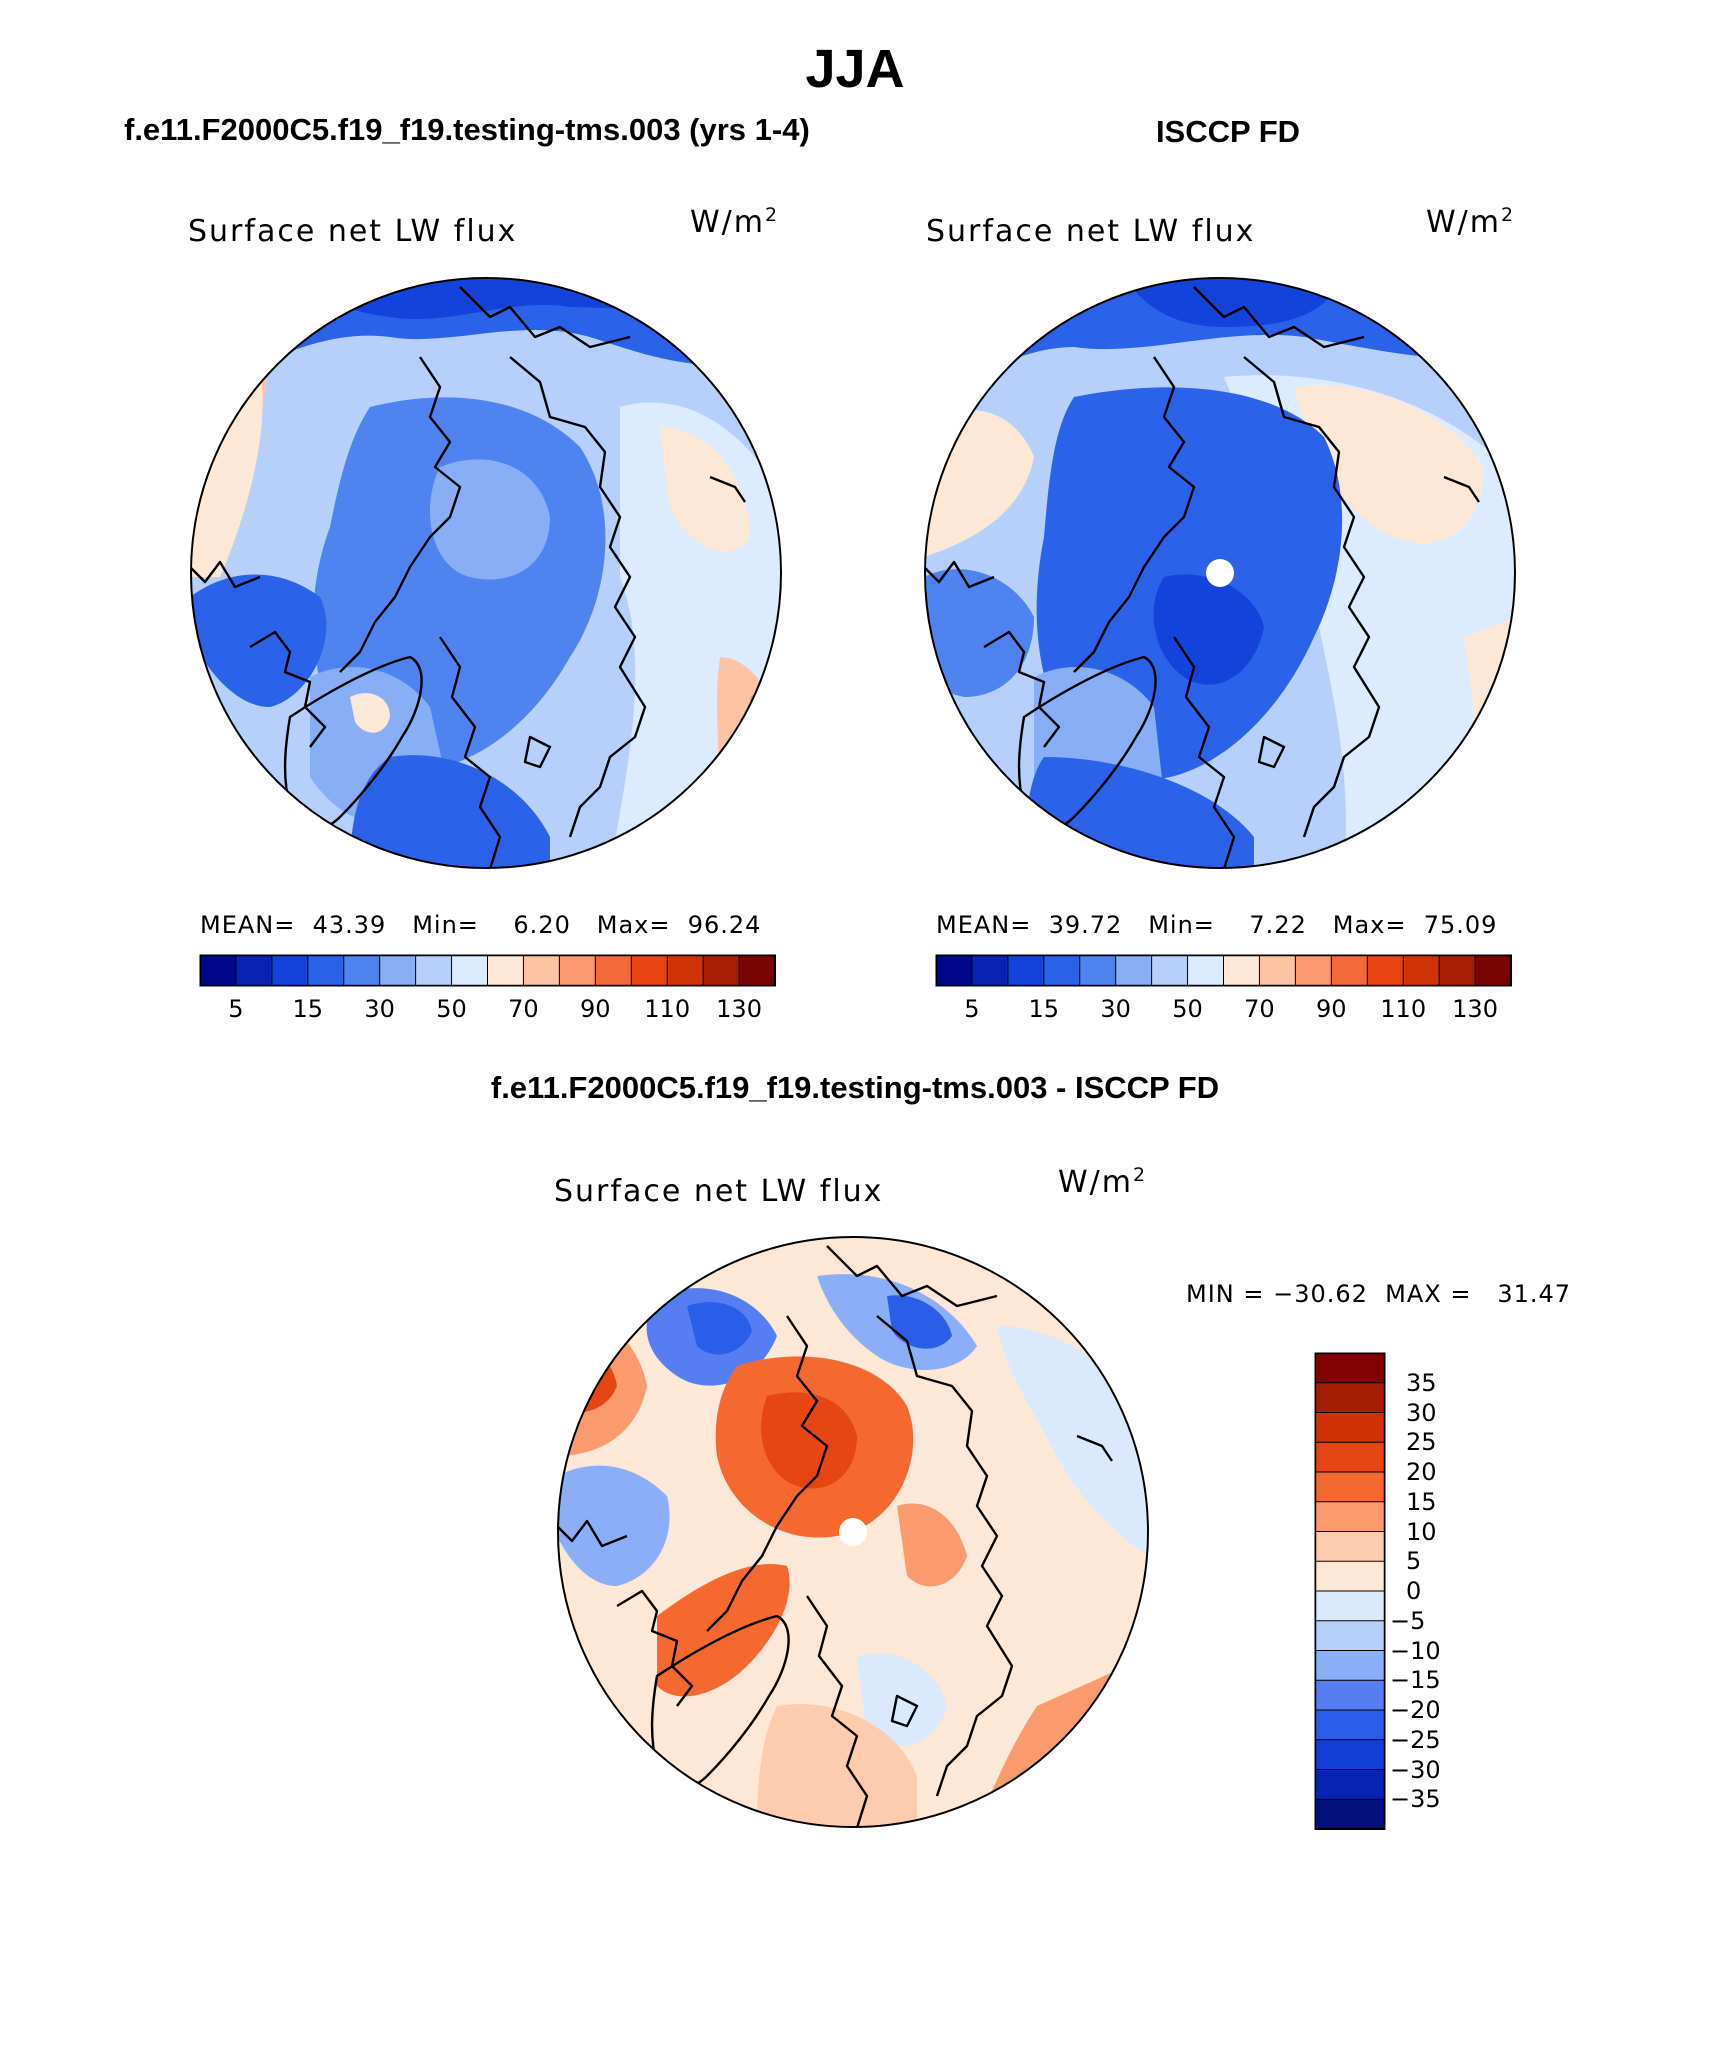  I want to click on obs-colorbar, so click(1223, 970).